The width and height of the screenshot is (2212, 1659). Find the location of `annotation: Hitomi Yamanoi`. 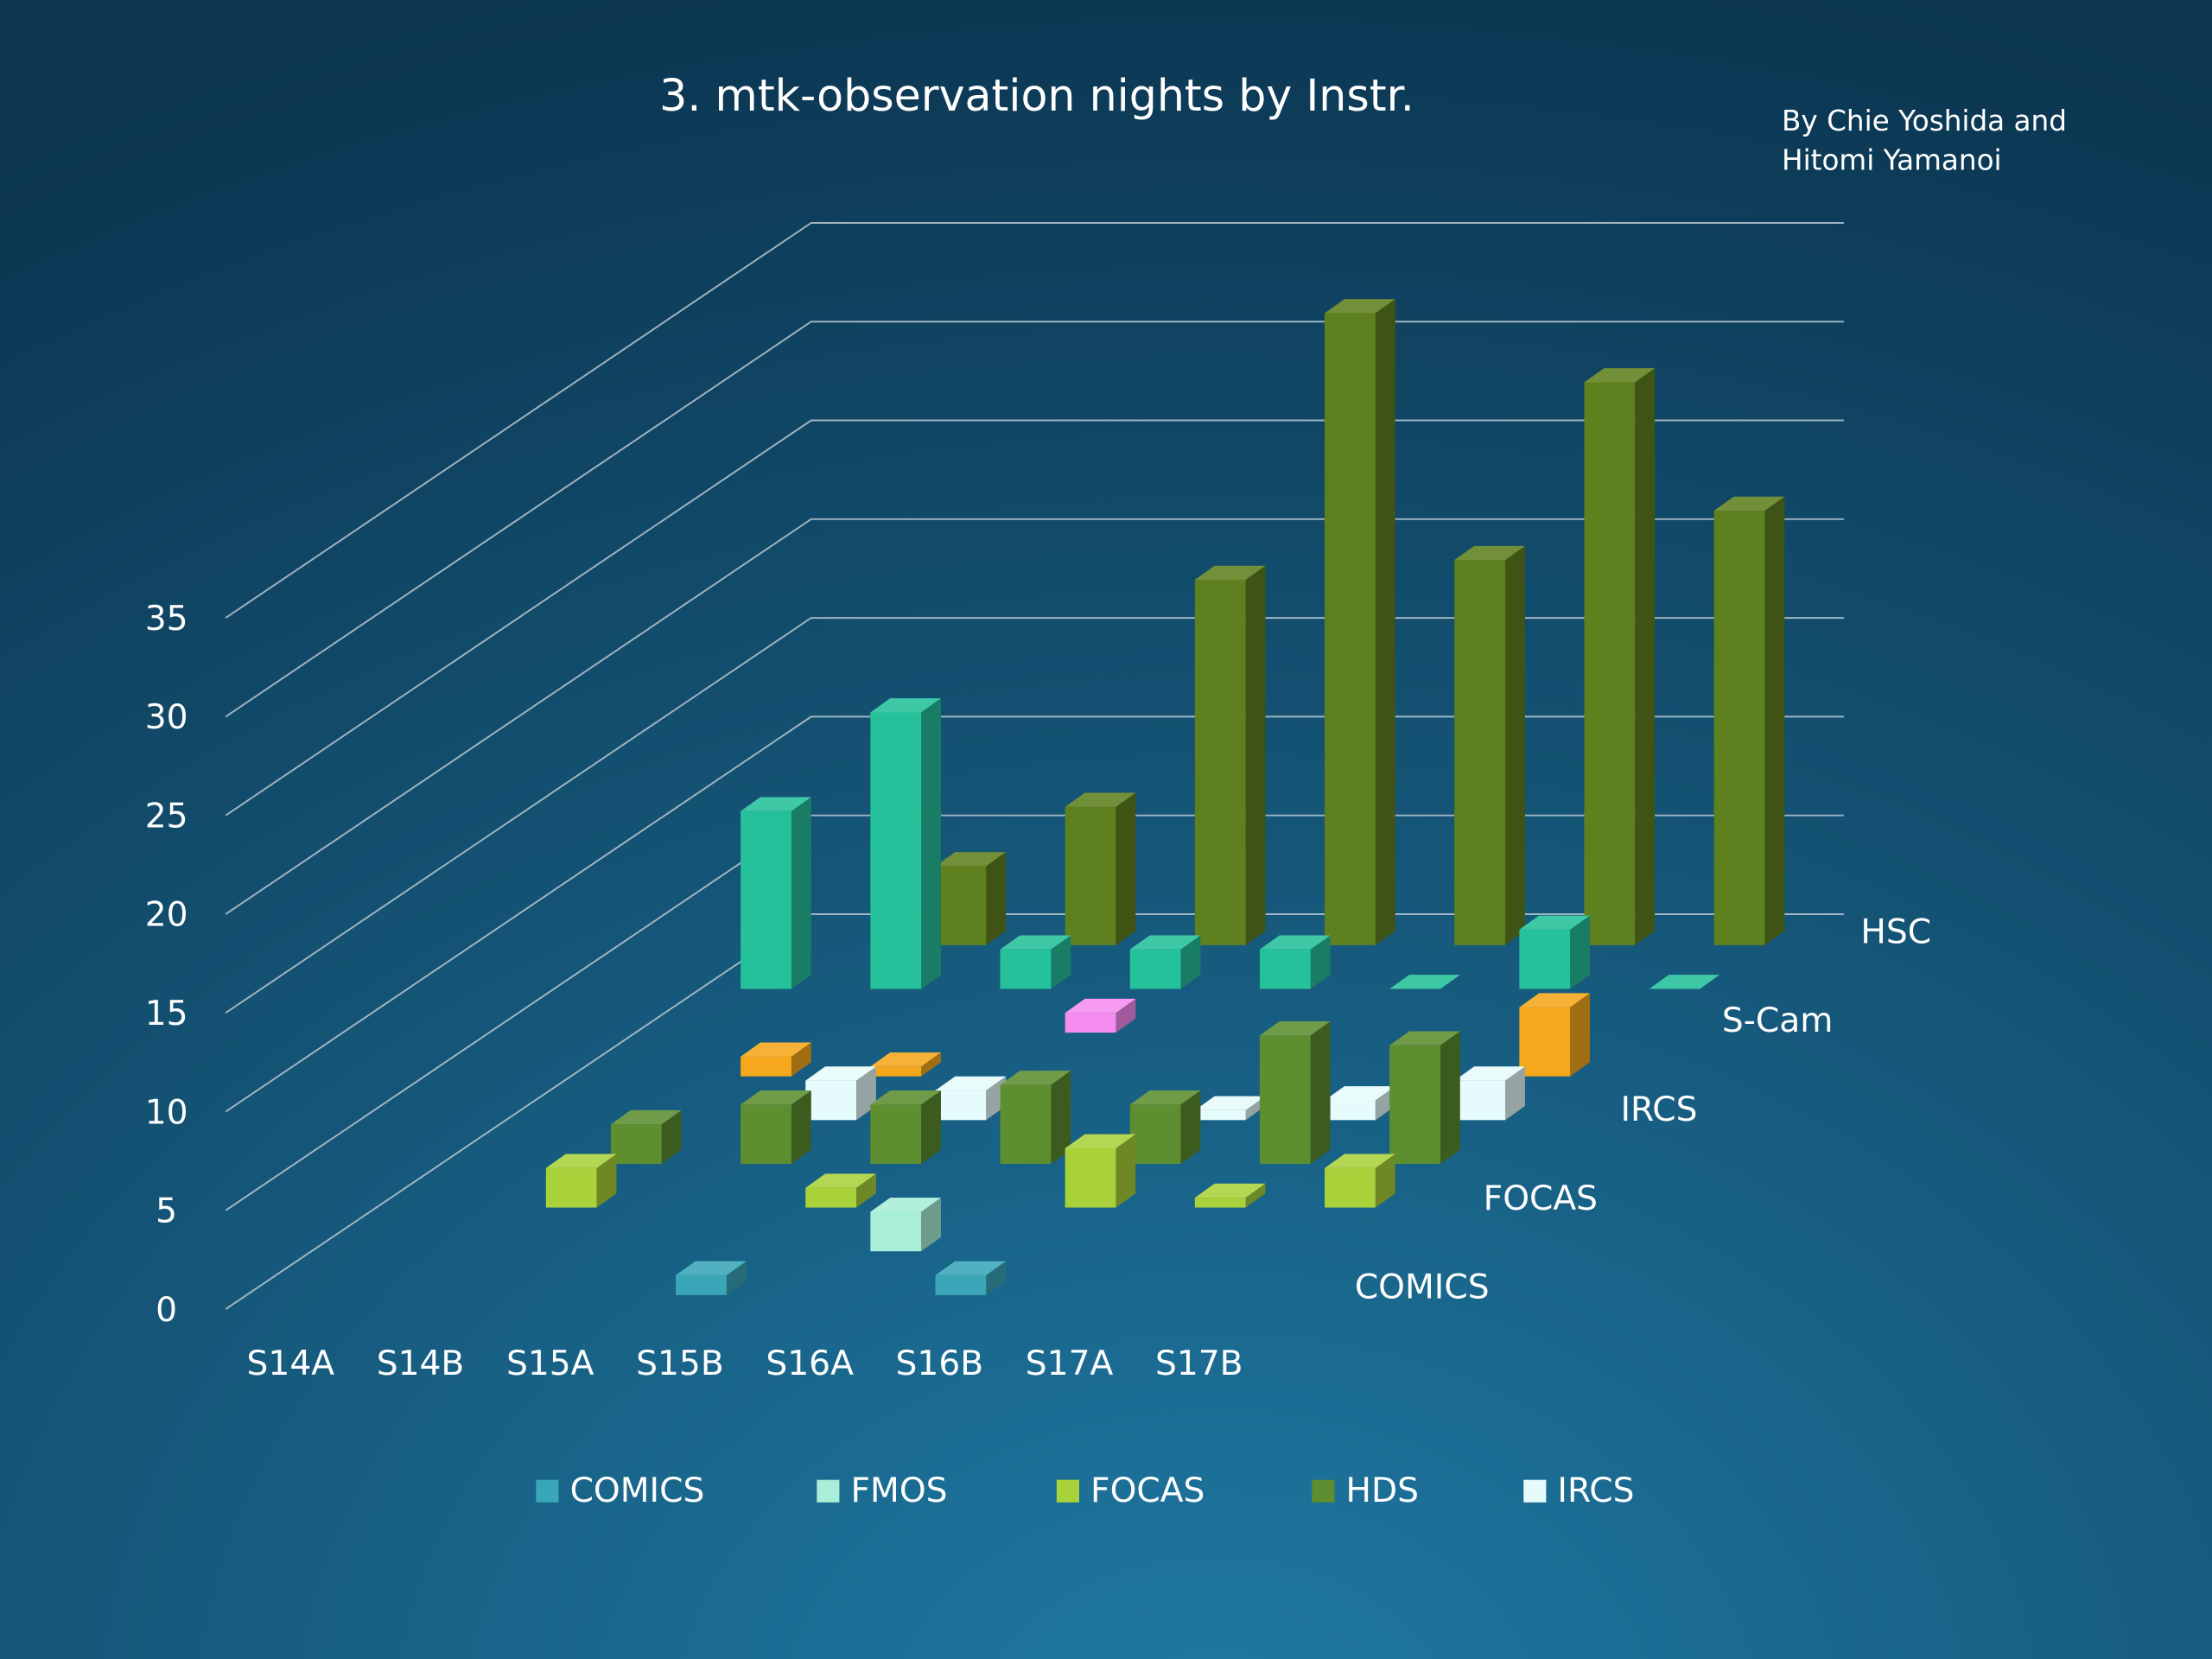

annotation: Hitomi Yamanoi is located at coordinates (1892, 160).